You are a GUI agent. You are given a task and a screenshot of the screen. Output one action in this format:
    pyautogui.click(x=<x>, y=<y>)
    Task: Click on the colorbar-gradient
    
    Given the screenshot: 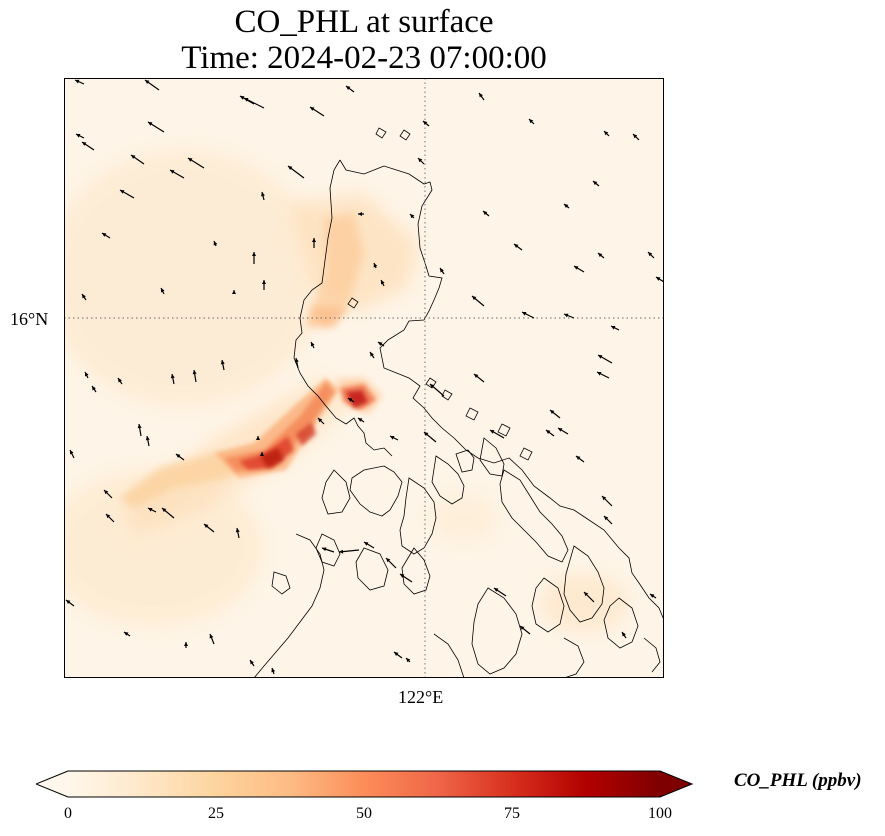 What is the action you would take?
    pyautogui.click(x=364, y=784)
    